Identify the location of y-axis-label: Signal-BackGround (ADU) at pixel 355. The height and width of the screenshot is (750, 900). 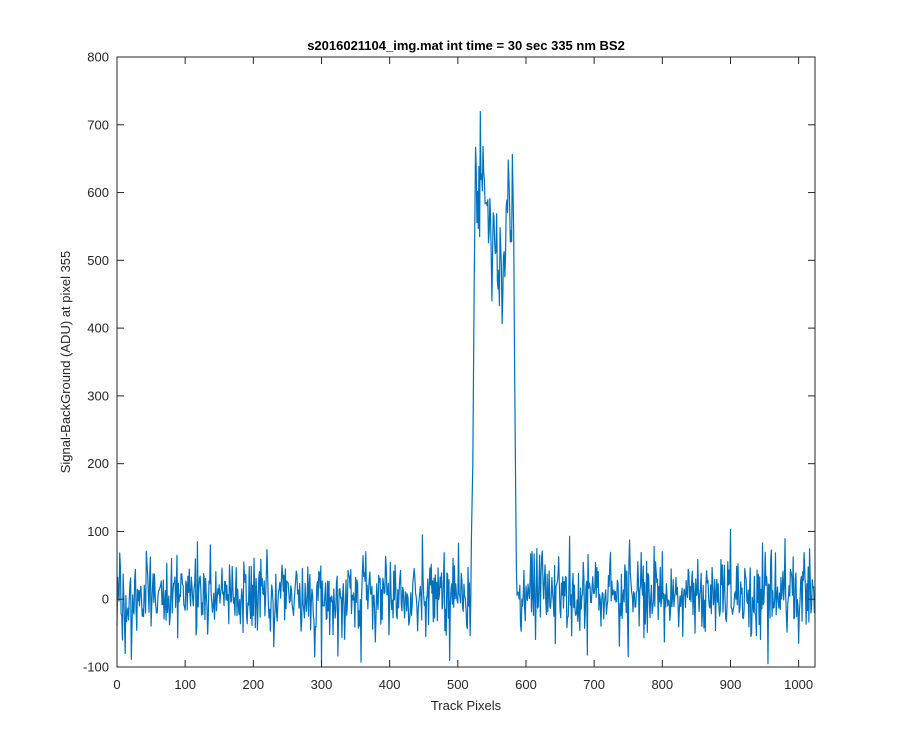
(65, 362).